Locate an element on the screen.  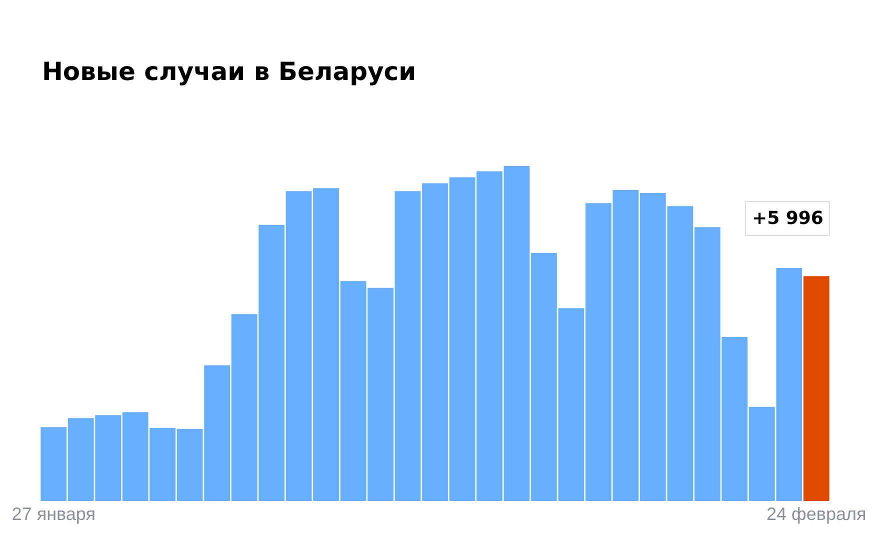
chart-title: Новые случаи в Беларуси is located at coordinates (229, 71).